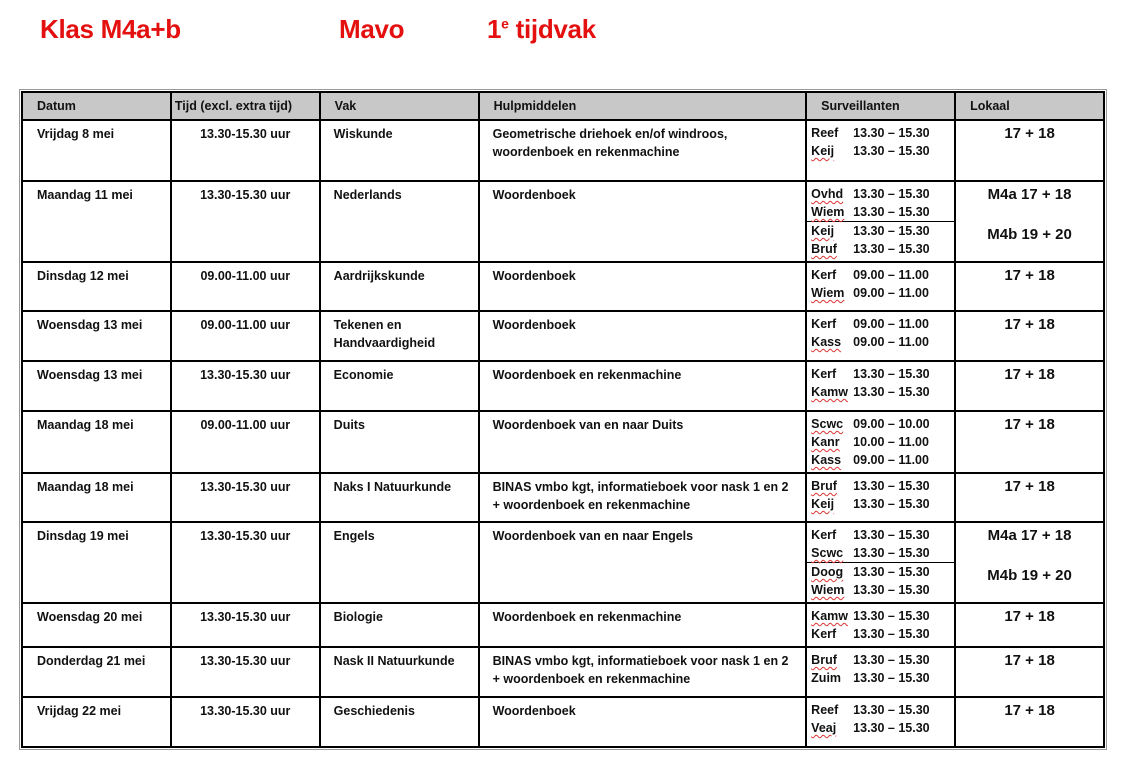  Describe the element at coordinates (399, 286) in the screenshot. I see `cell-vak: Aardrijkskunde` at that location.